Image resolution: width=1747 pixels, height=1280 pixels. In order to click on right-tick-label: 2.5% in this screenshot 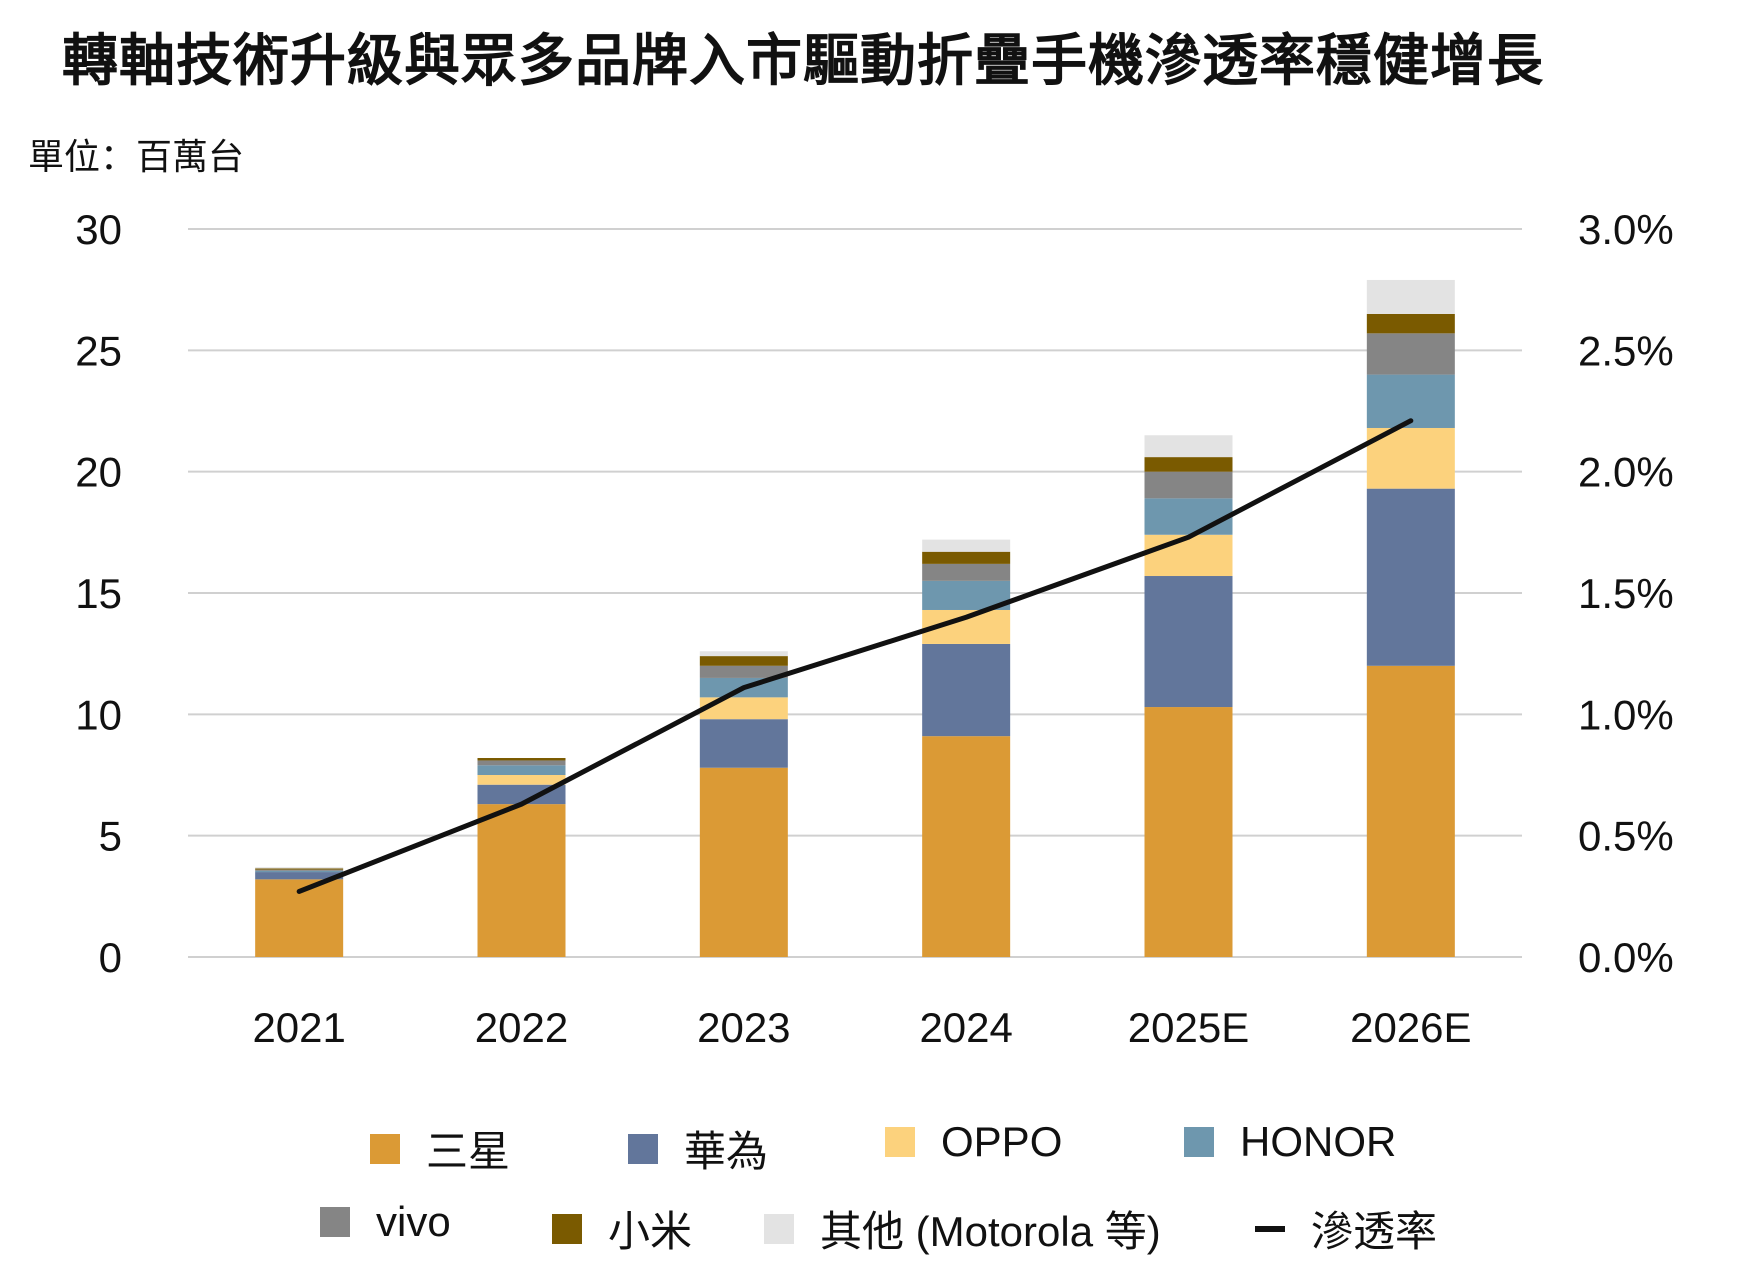, I will do `click(1626, 350)`.